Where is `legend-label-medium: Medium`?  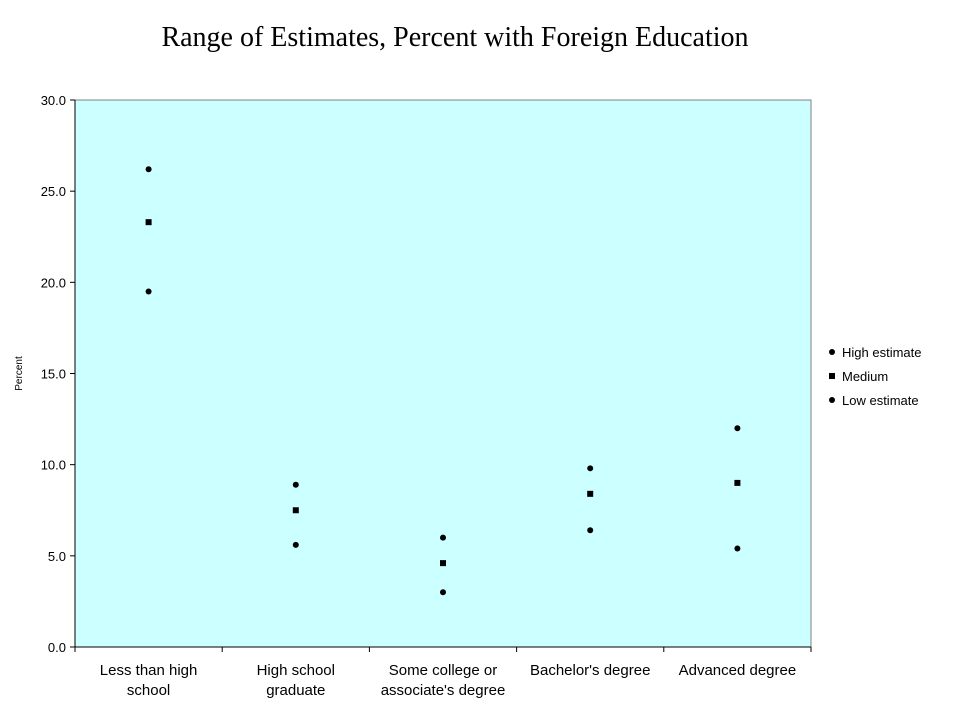
legend-label-medium: Medium is located at coordinates (865, 376).